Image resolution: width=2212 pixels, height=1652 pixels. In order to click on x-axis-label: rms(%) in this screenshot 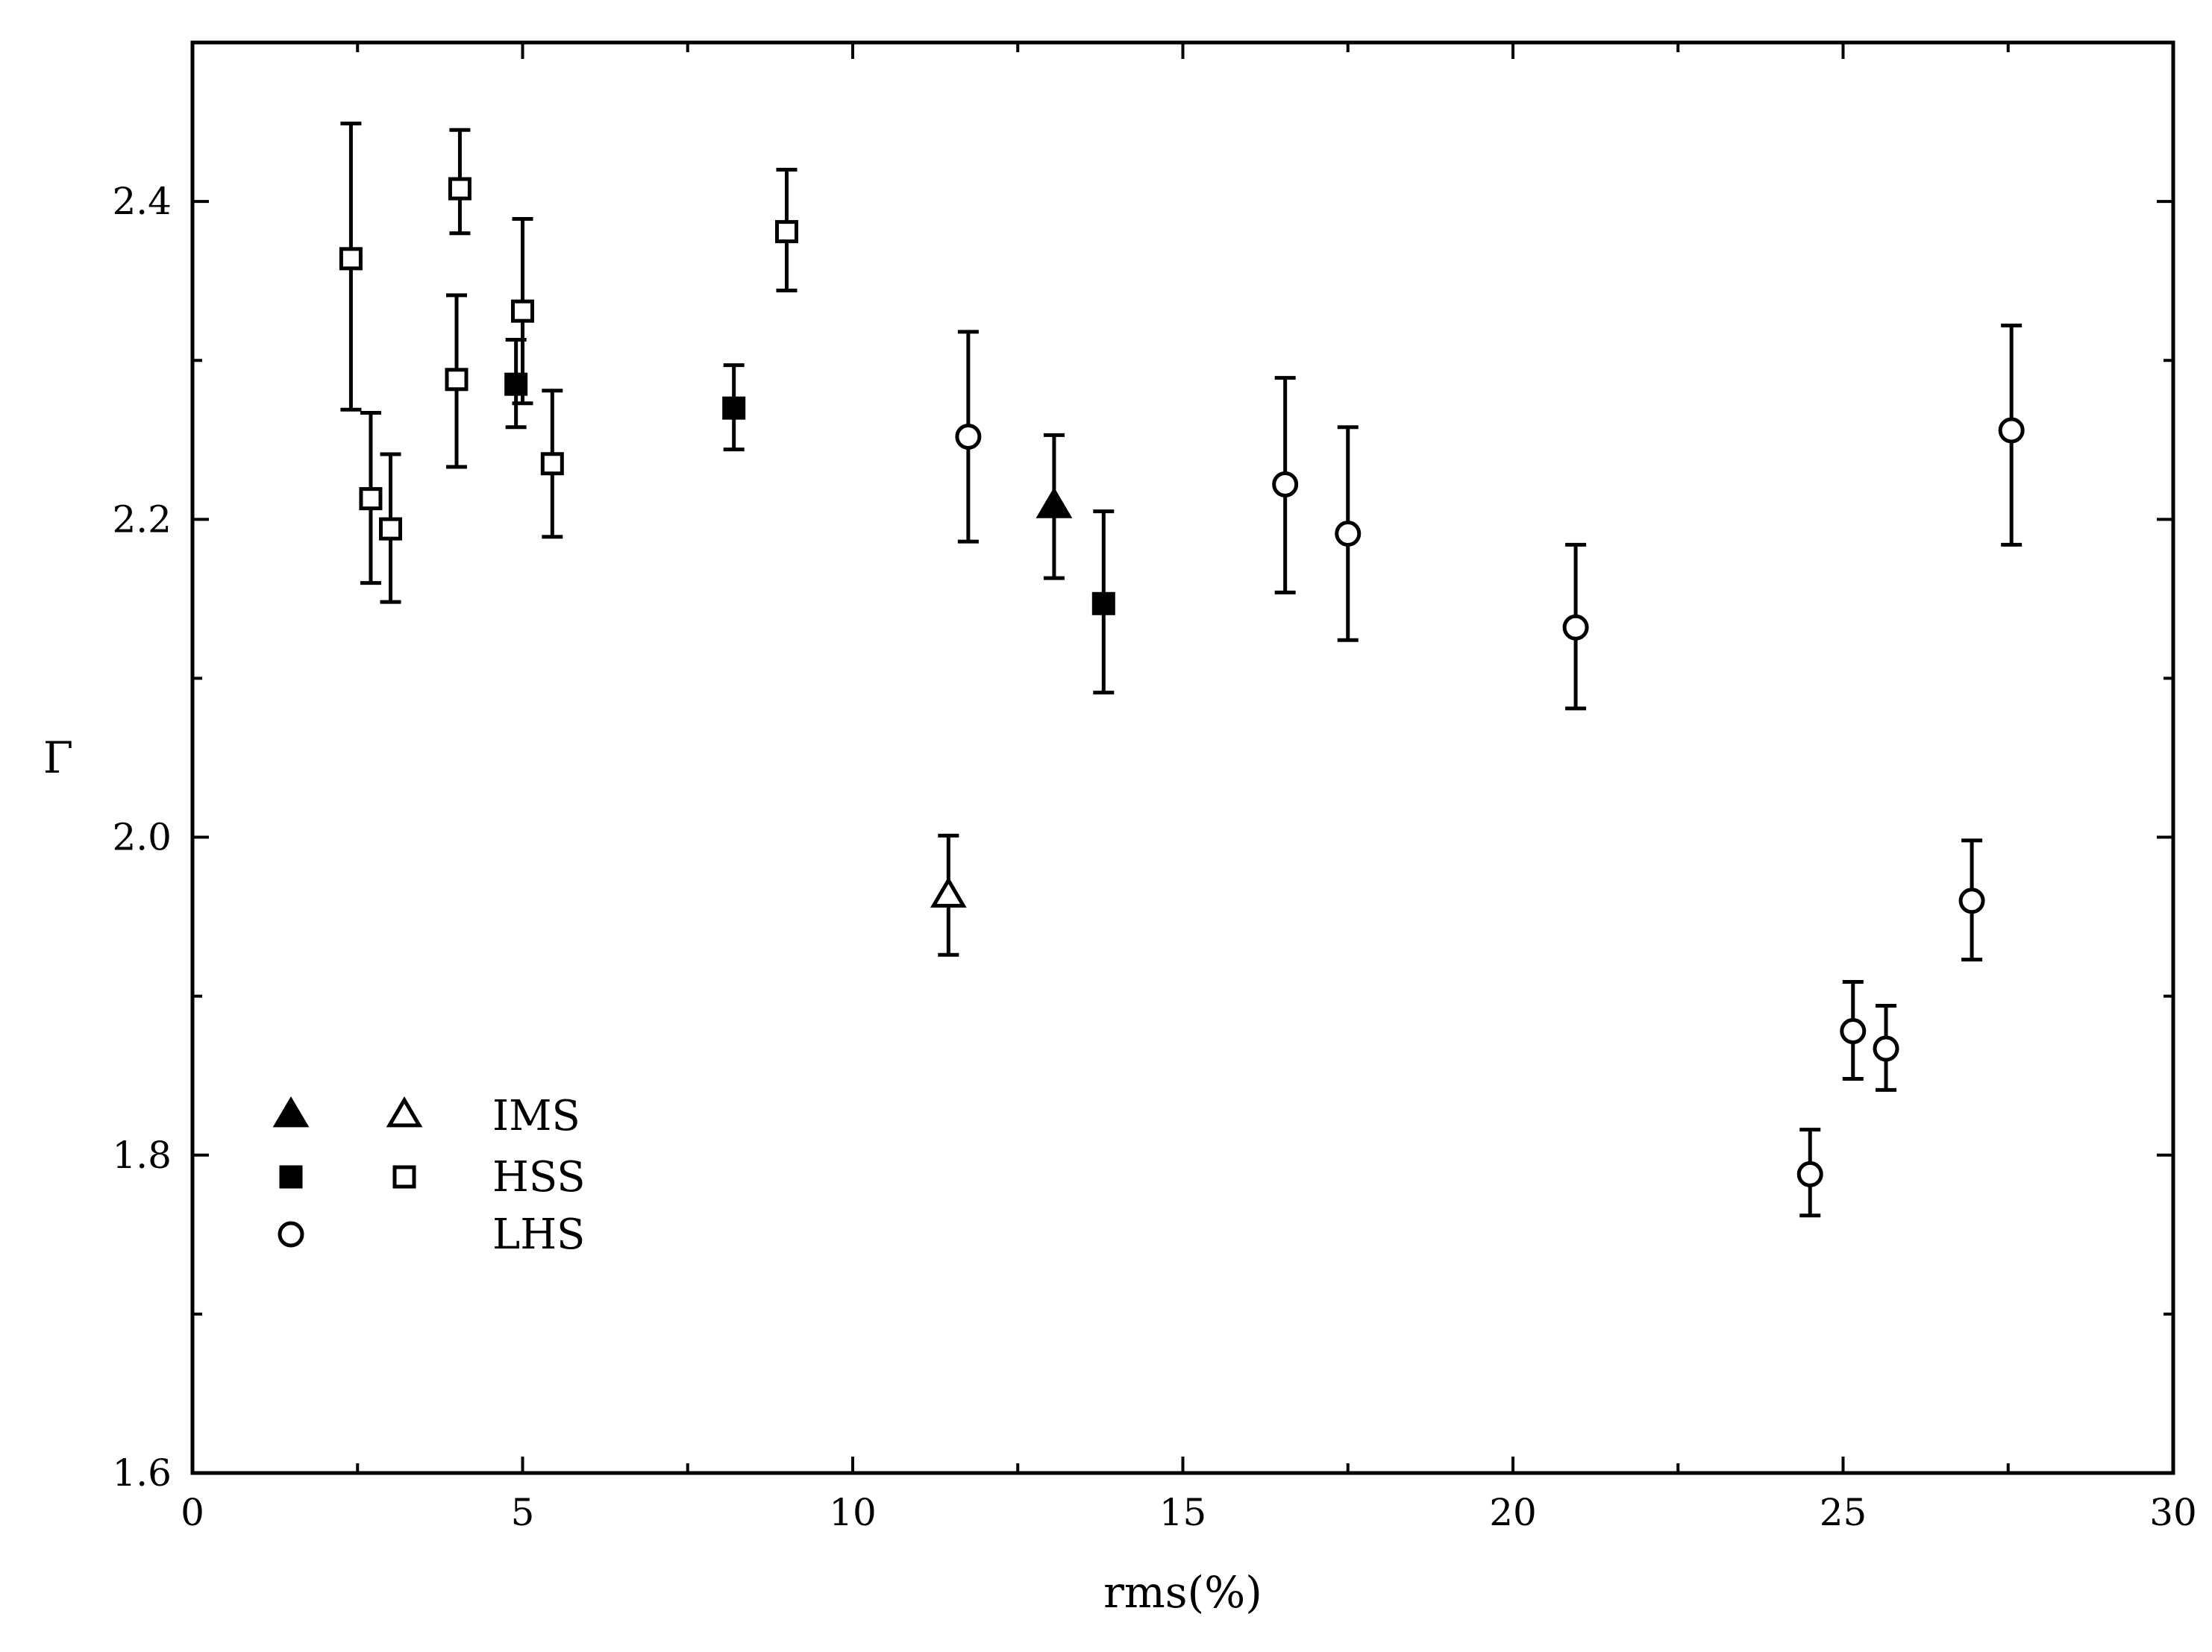, I will do `click(1182, 1592)`.